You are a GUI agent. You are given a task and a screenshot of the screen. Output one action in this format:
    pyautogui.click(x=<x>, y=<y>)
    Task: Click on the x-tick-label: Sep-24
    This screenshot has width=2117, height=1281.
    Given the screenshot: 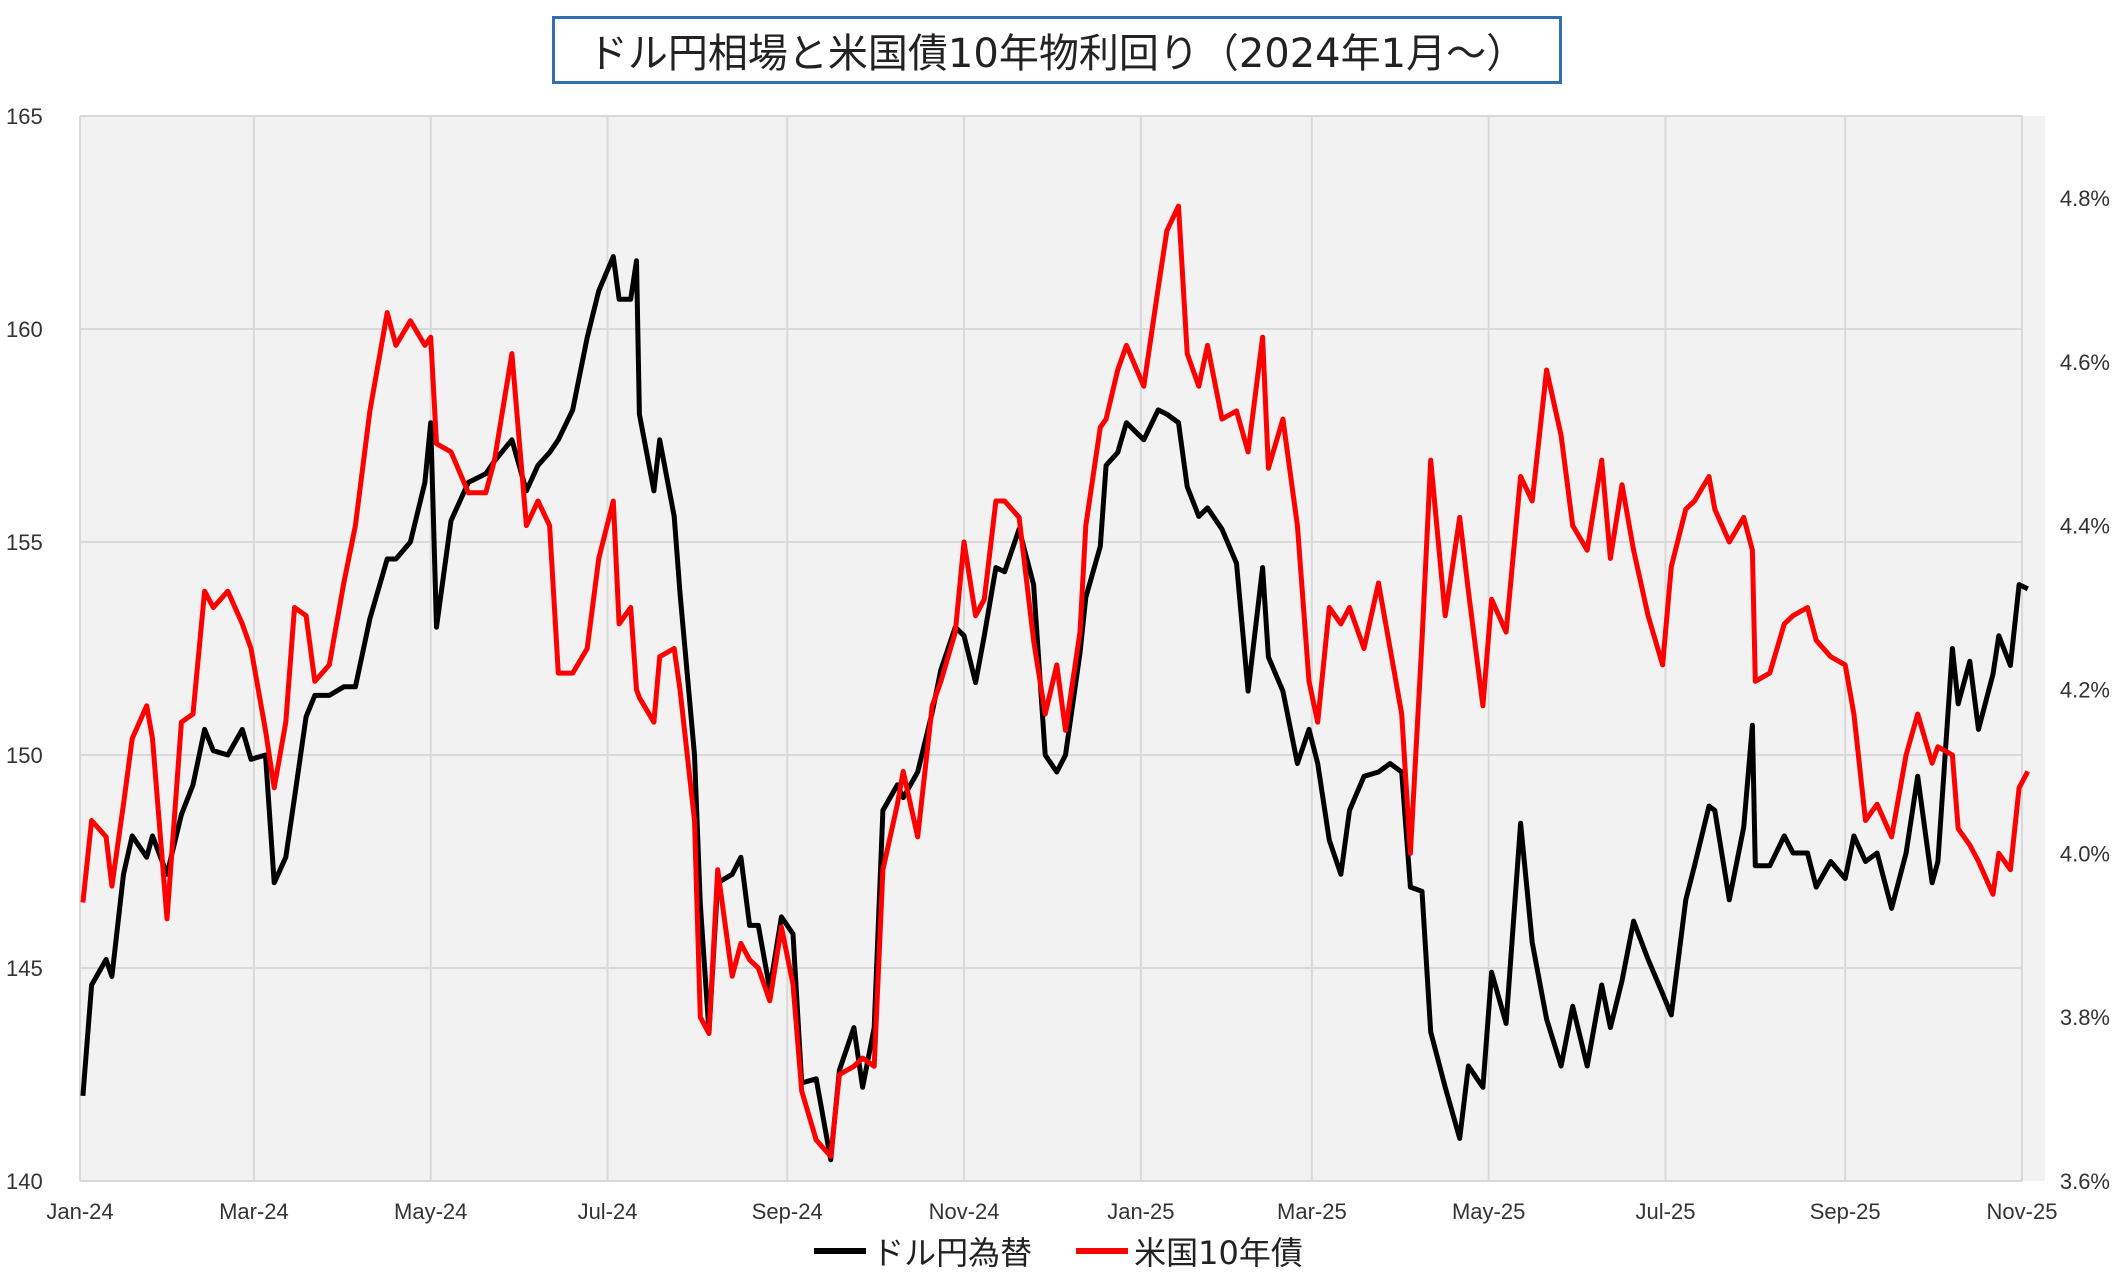 What is the action you would take?
    pyautogui.click(x=787, y=1211)
    